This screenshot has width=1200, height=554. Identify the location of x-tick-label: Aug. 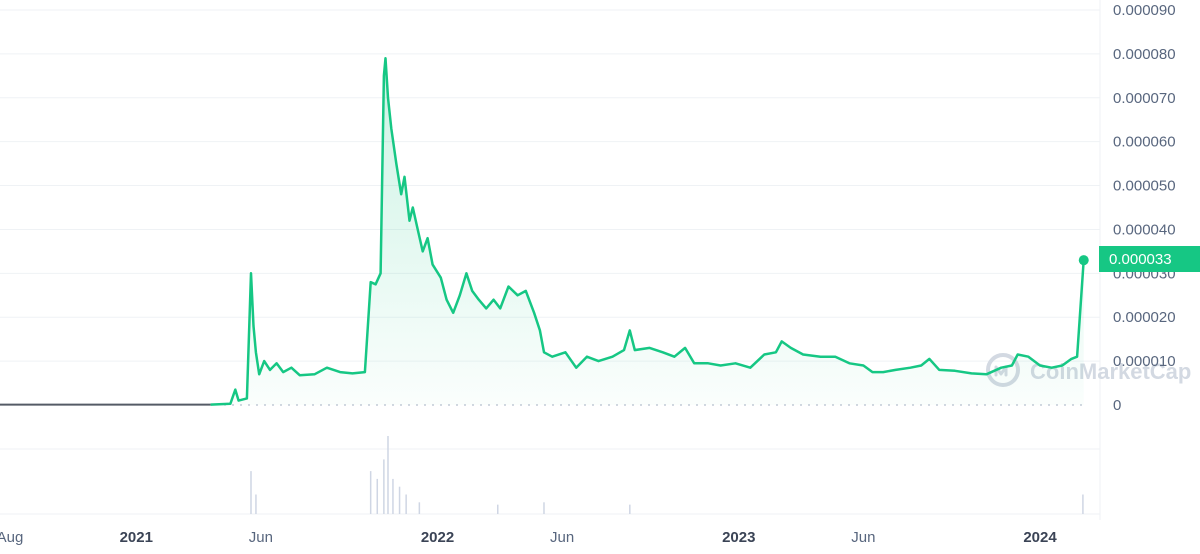
(11, 537).